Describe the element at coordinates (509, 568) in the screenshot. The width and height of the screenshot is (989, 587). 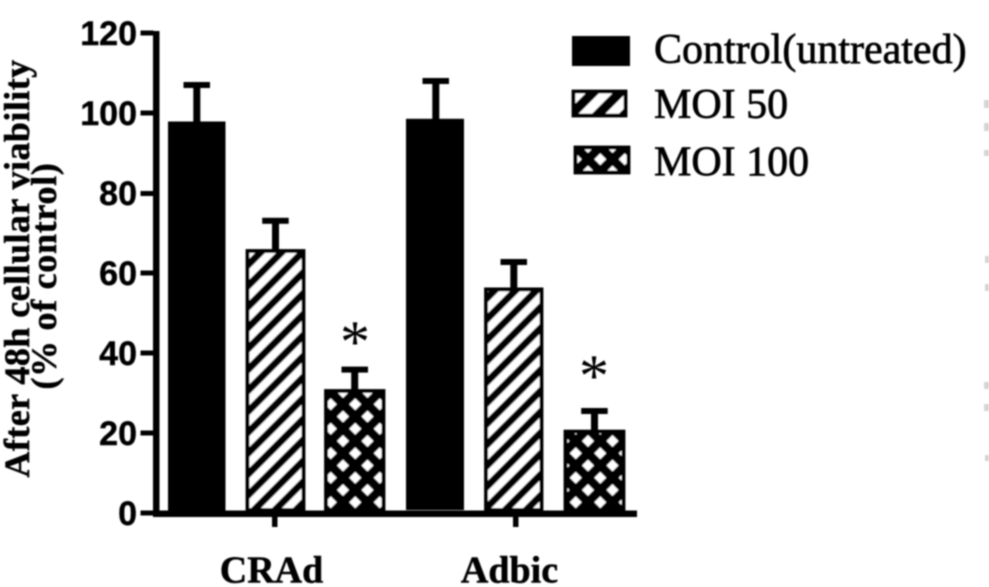
I see `svg-text: Adbic` at that location.